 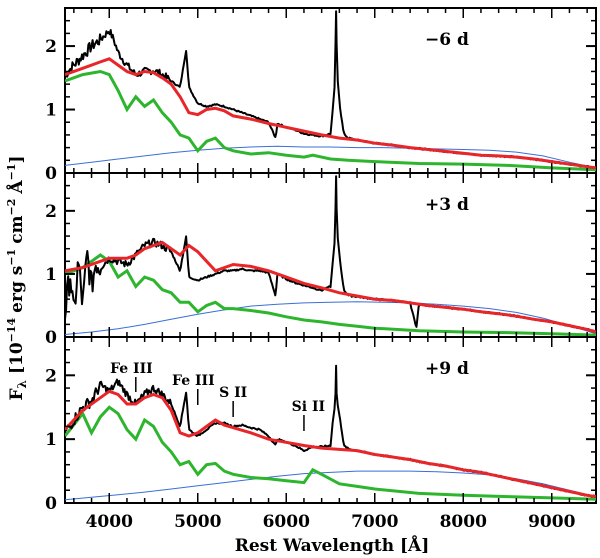 I want to click on y-title-angstrom: Å, so click(x=16, y=187).